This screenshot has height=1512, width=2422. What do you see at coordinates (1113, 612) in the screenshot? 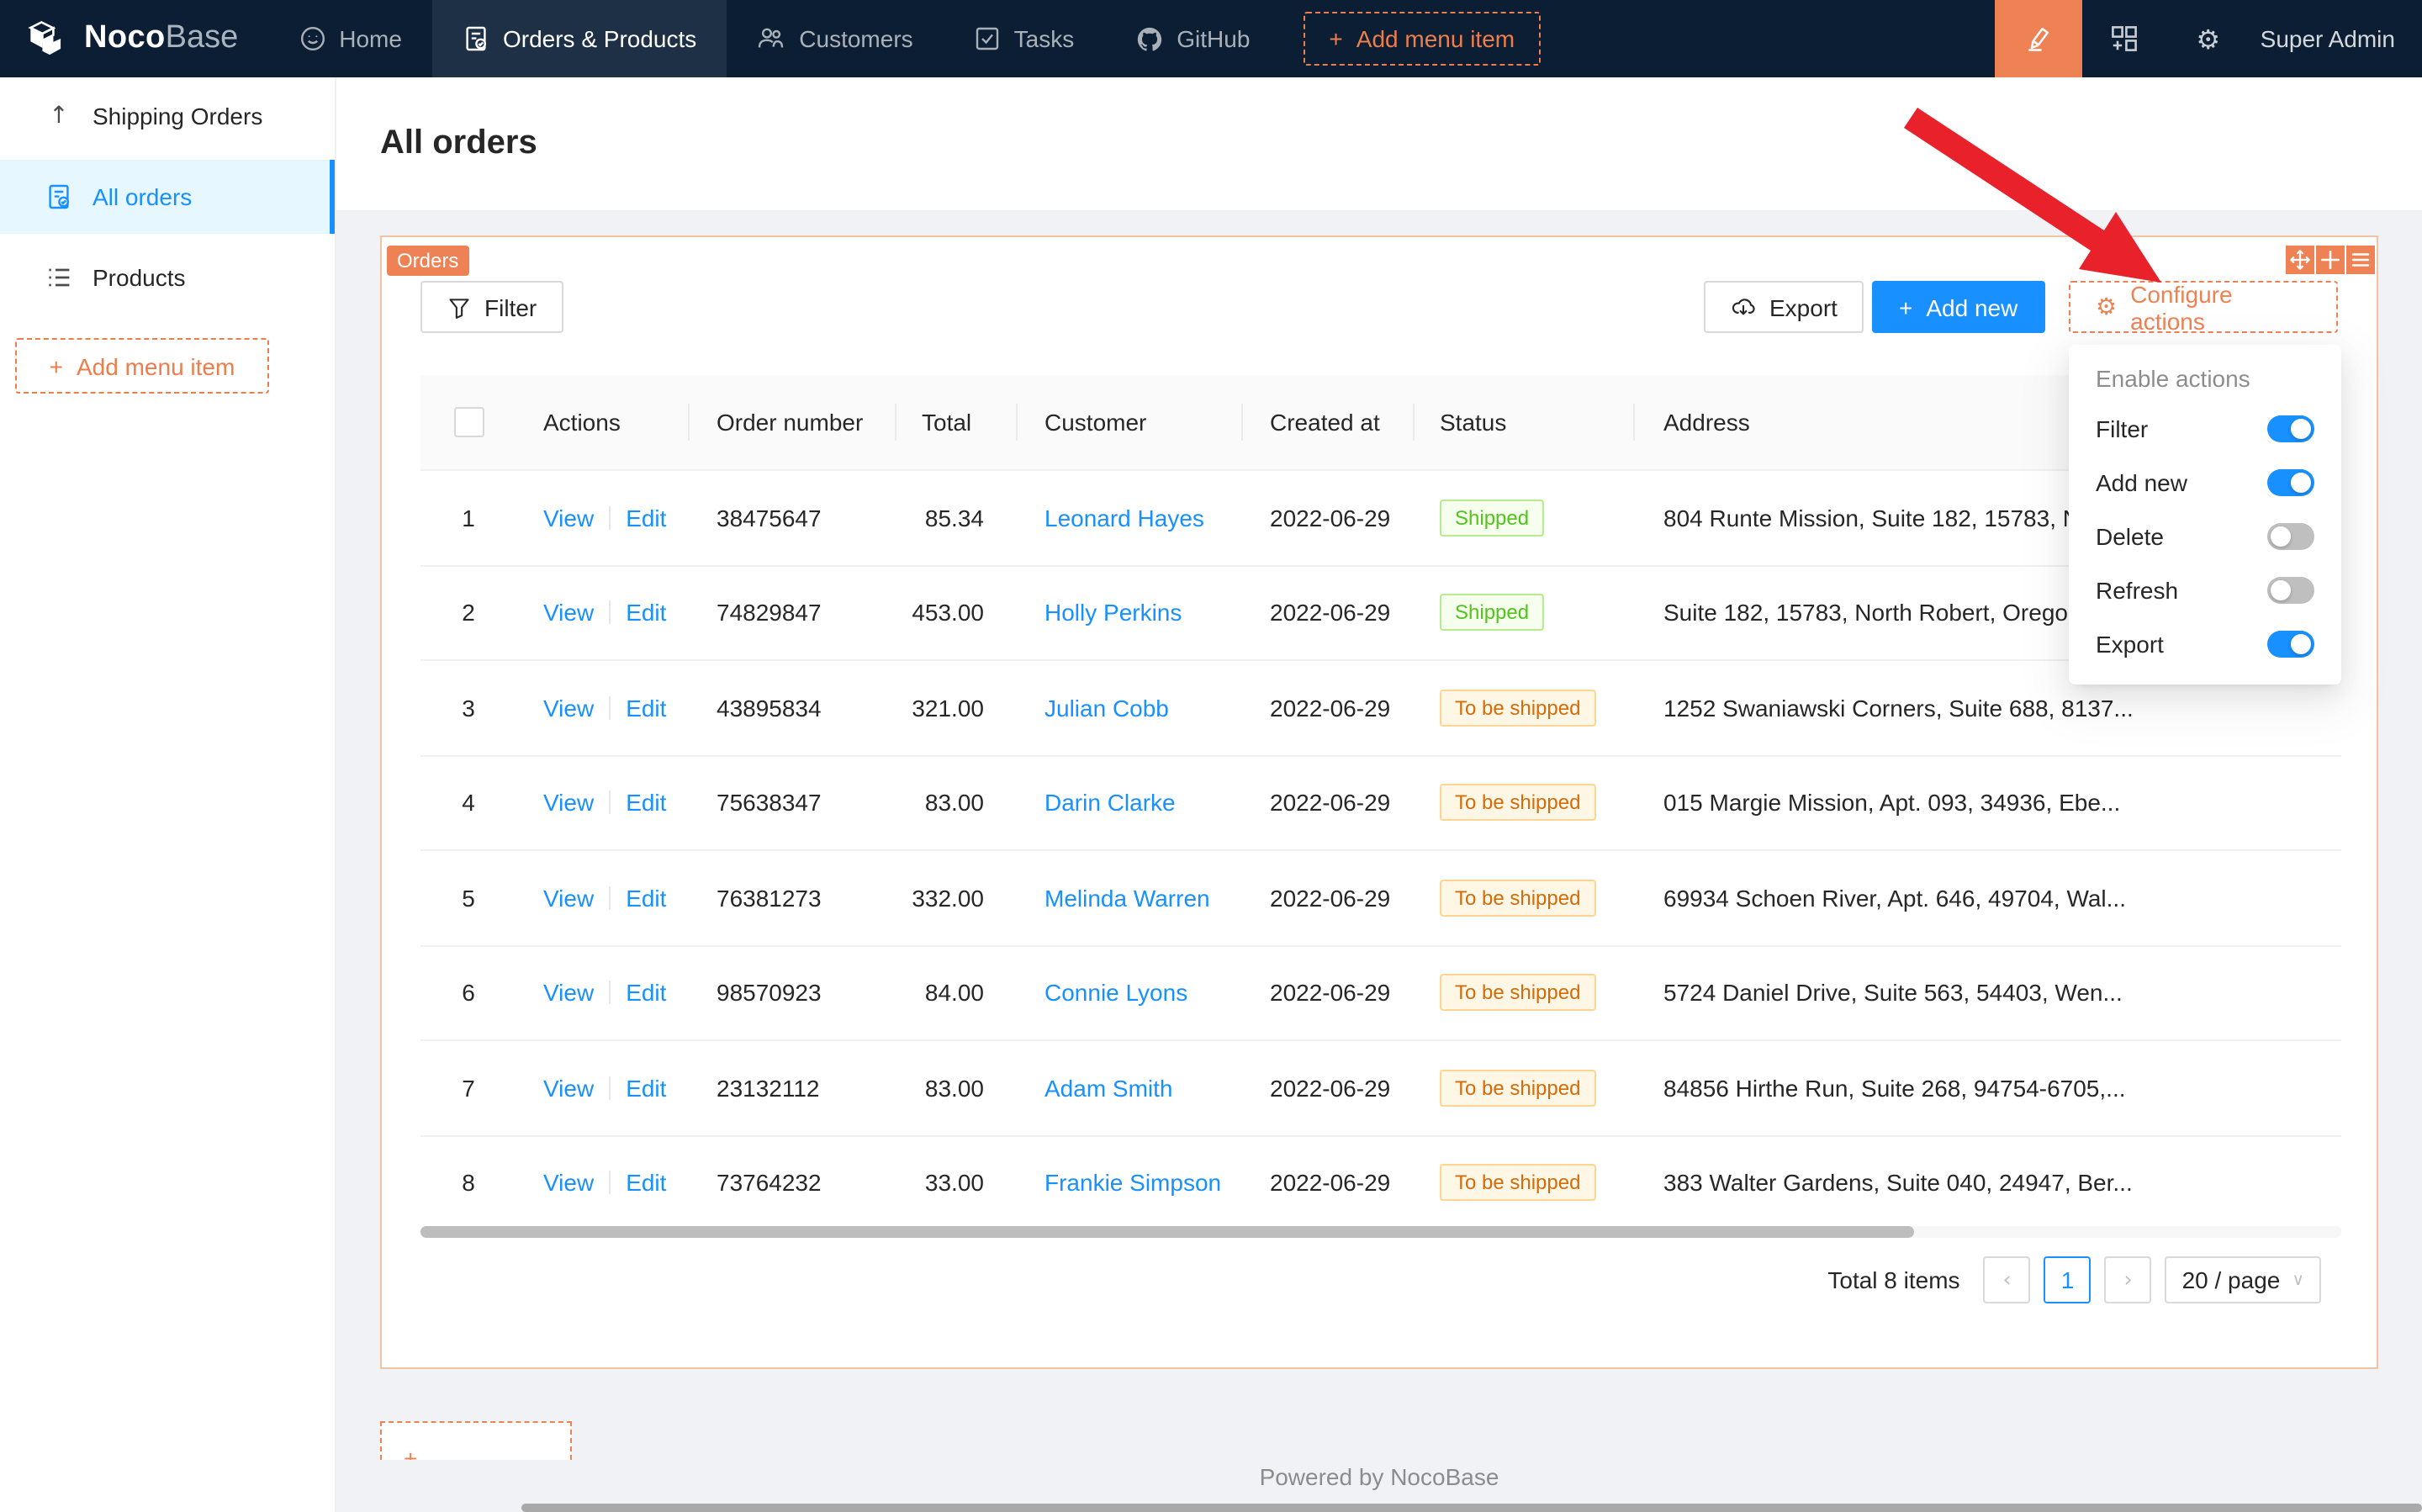
I see `customer-link: Holly Perkins` at bounding box center [1113, 612].